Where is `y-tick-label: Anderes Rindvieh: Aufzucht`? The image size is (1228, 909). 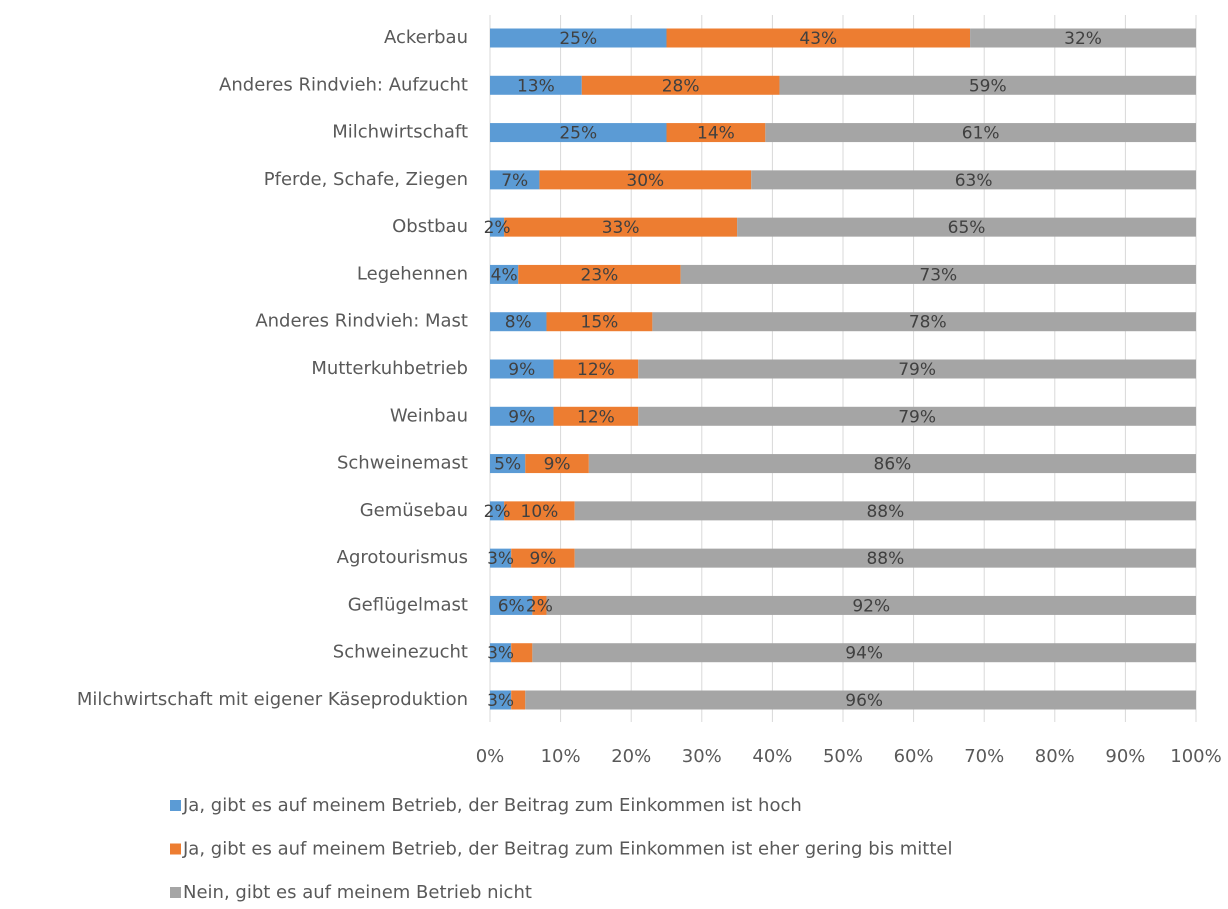 y-tick-label: Anderes Rindvieh: Aufzucht is located at coordinates (343, 84).